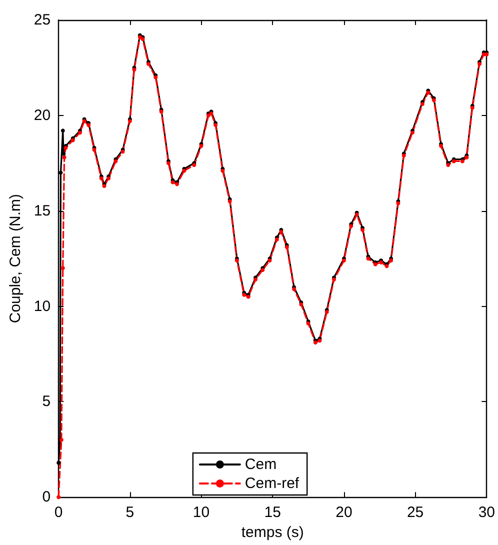  Describe the element at coordinates (201, 513) in the screenshot. I see `x-tick-label: 10` at that location.